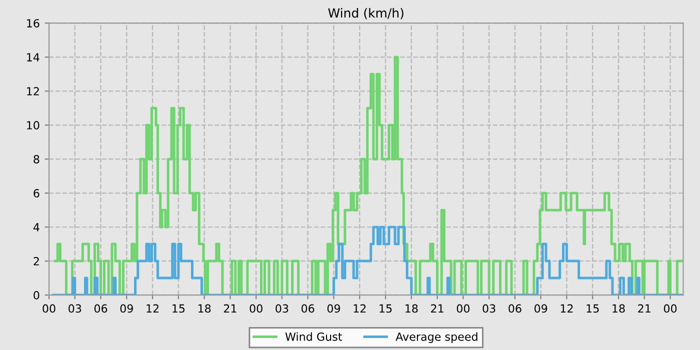  What do you see at coordinates (36, 261) in the screenshot?
I see `y-tick-label: 2` at bounding box center [36, 261].